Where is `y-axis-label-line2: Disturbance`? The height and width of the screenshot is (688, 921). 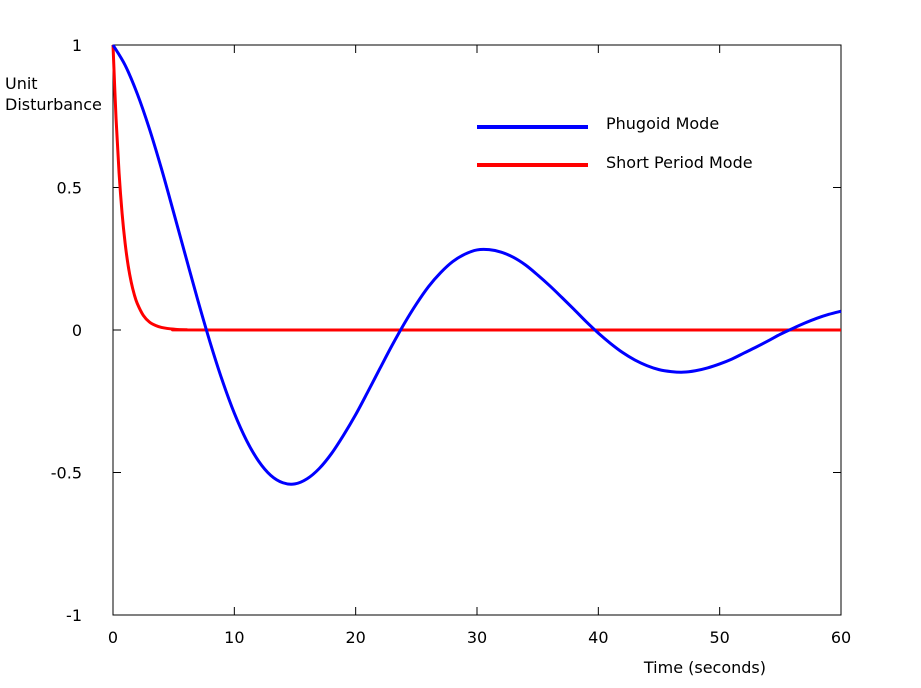
y-axis-label-line2: Disturbance is located at coordinates (53, 104).